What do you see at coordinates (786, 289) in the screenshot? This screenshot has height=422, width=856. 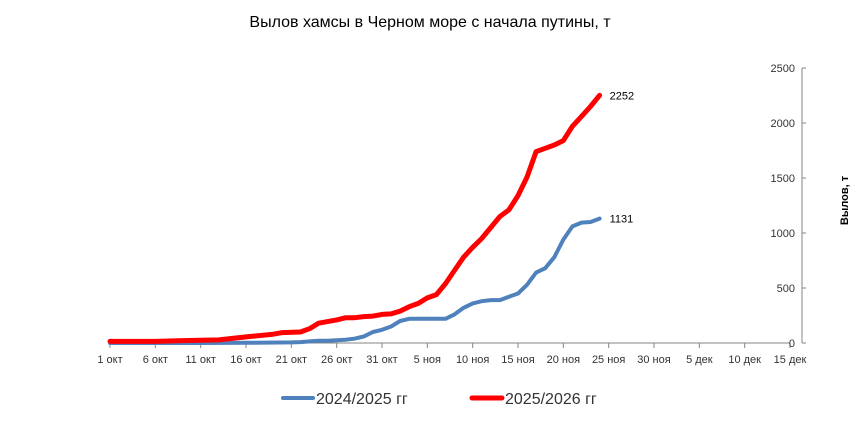 I see `y-tick-label: 500` at bounding box center [786, 289].